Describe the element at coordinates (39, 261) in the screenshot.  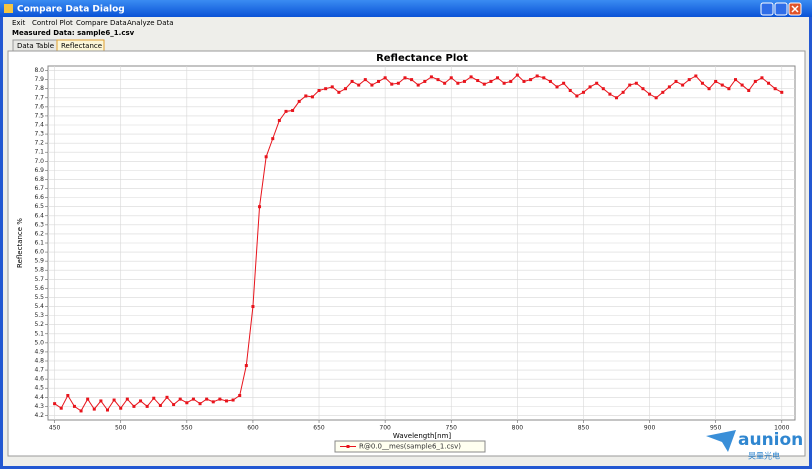
I see `y-tick-label: 5.9` at that location.